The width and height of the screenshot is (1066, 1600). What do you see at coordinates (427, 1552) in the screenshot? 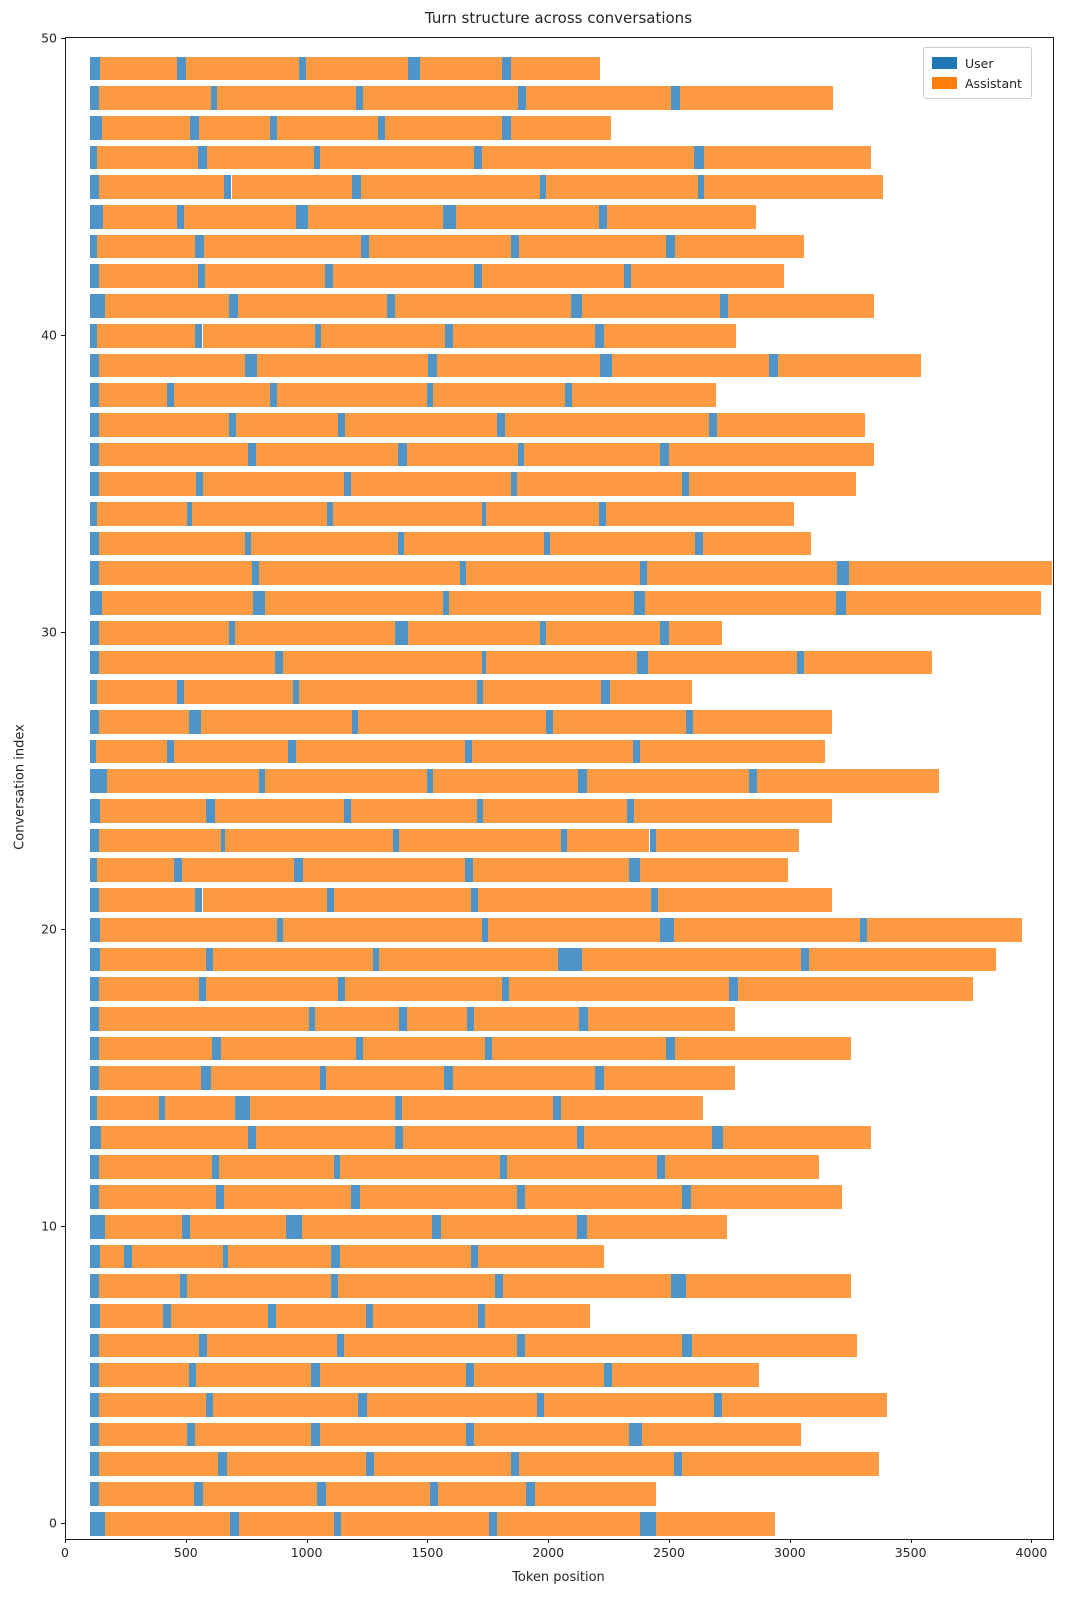
I see `x-tick-label: 1500` at bounding box center [427, 1552].